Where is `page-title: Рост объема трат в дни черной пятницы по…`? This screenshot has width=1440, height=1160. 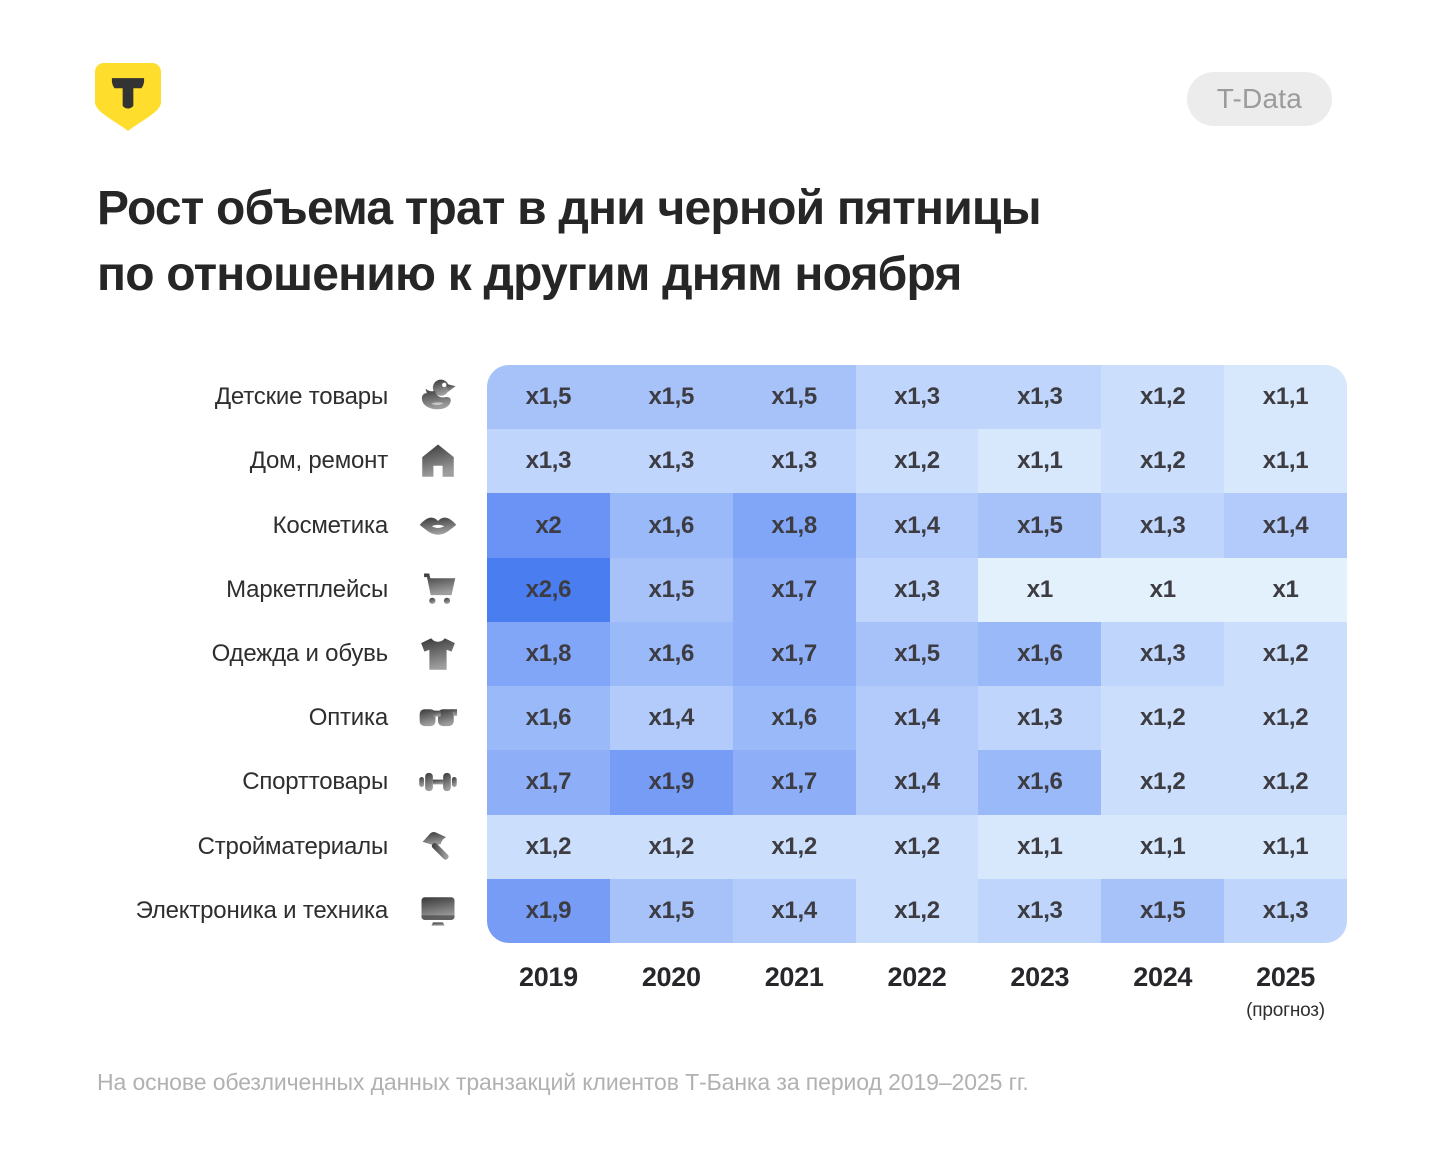 page-title: Рост объема трат в дни черной пятницы по… is located at coordinates (569, 242).